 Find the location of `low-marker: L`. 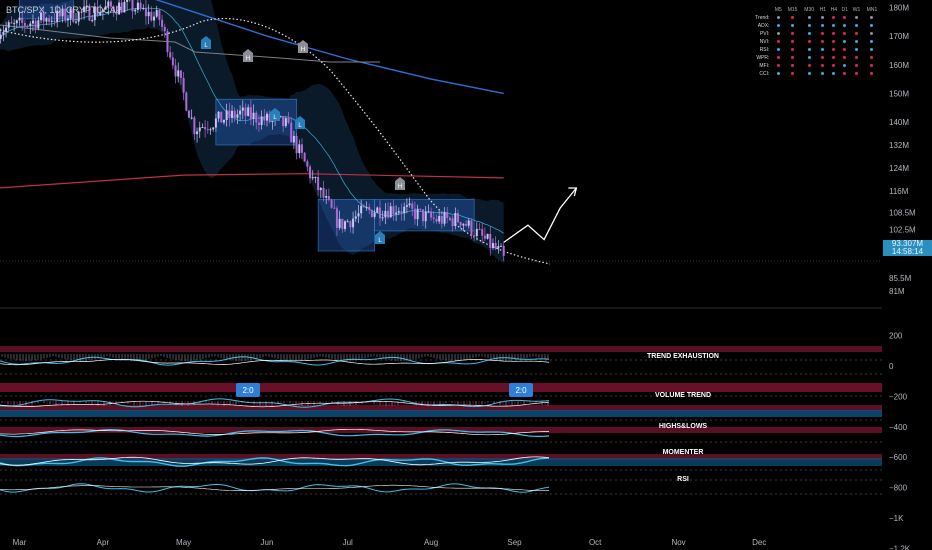

low-marker: L is located at coordinates (206, 42).